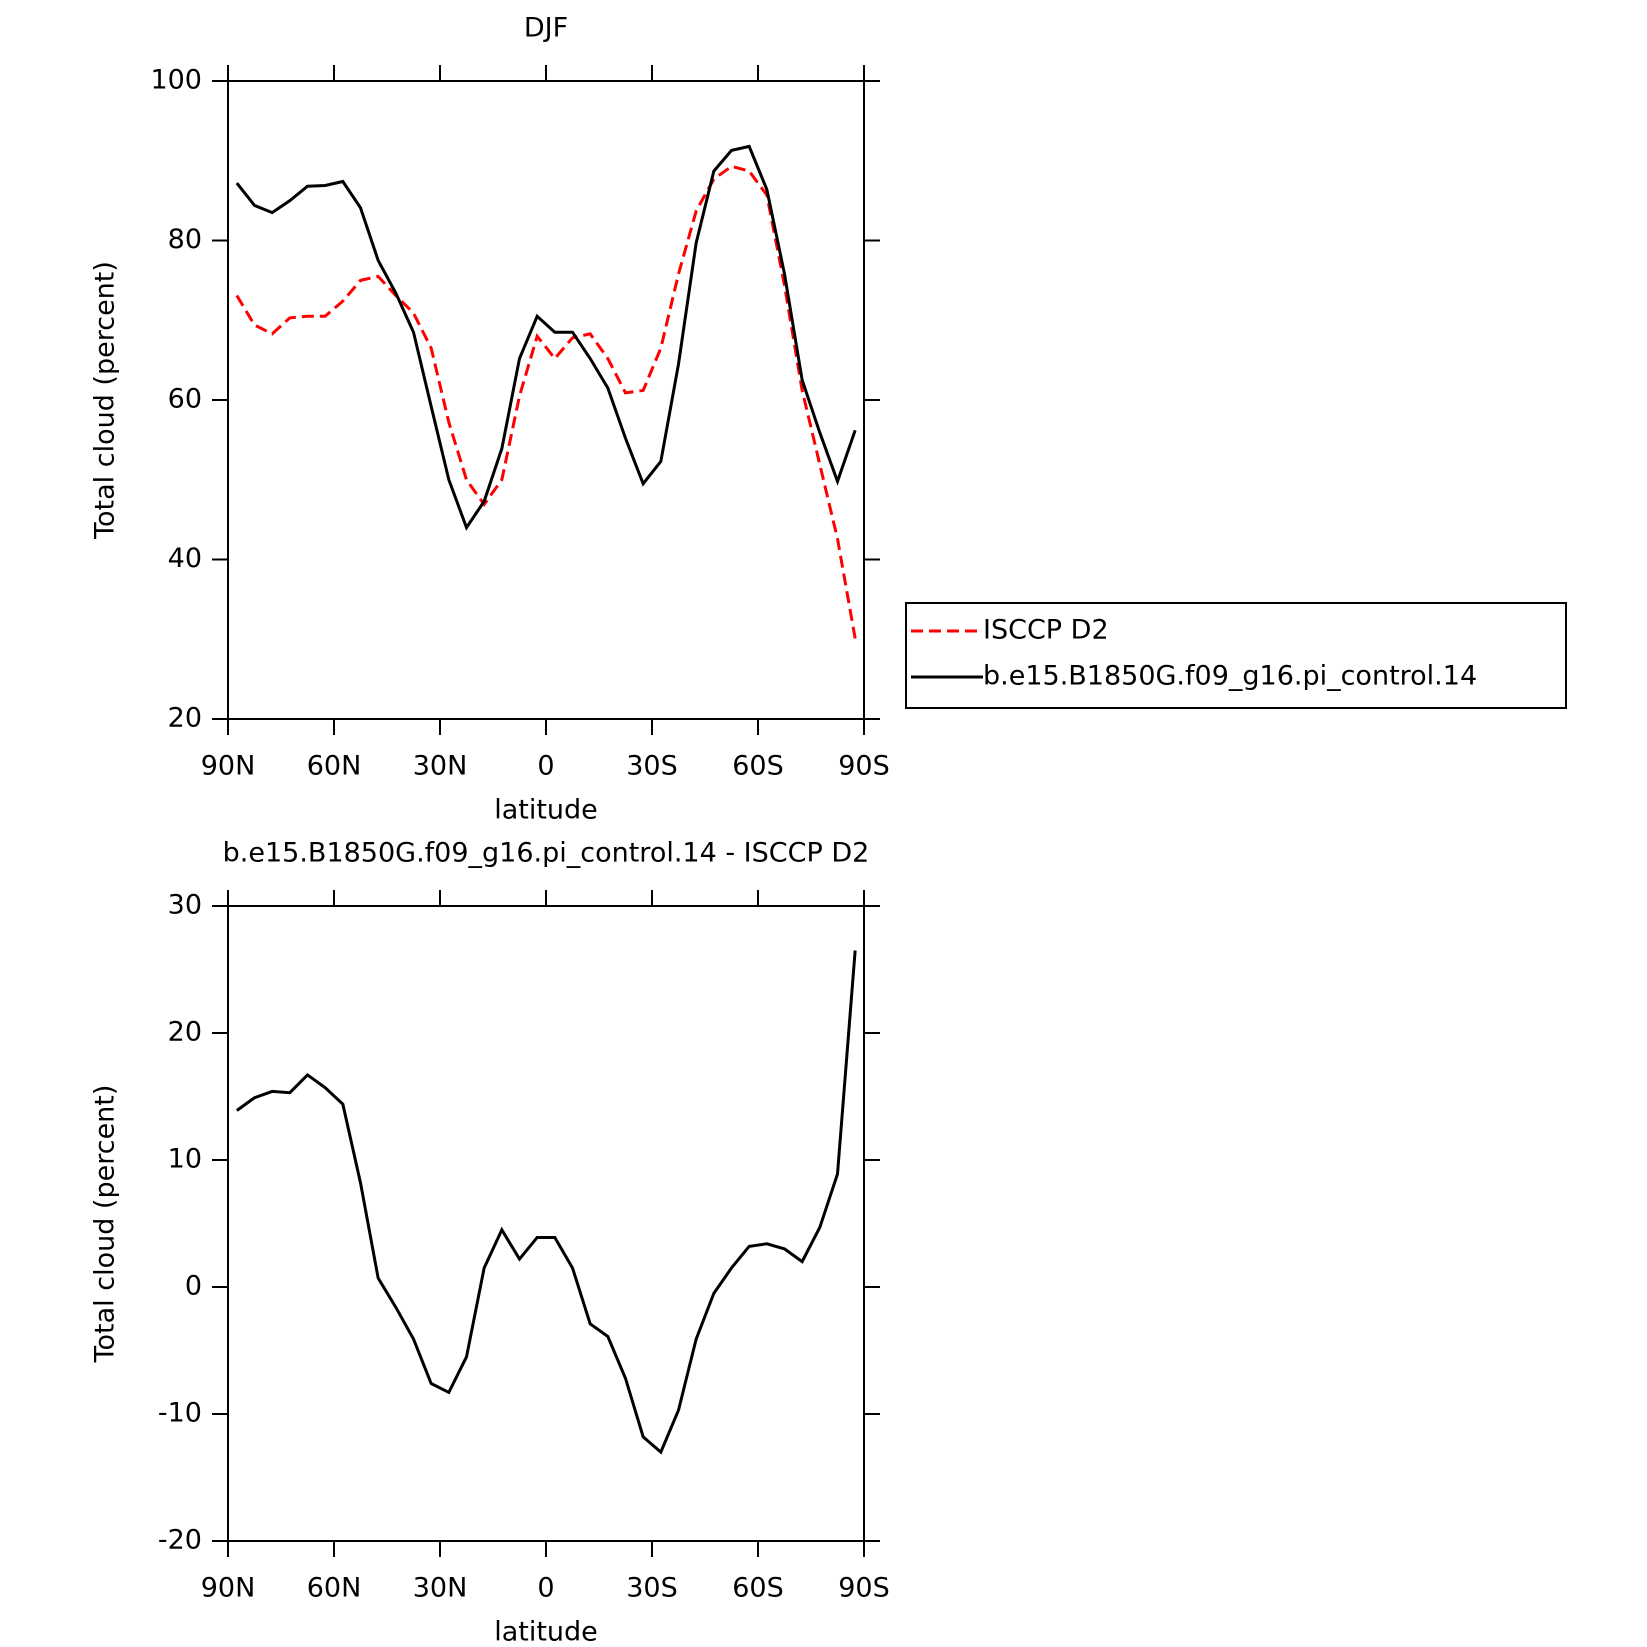 The height and width of the screenshot is (1647, 1647). I want to click on chart-title: DJF, so click(546, 28).